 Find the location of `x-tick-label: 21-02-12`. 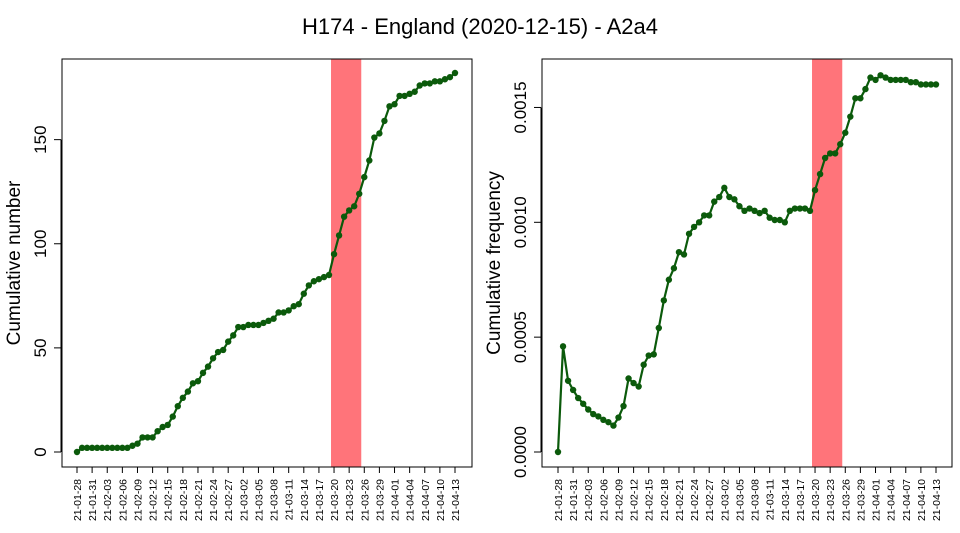

x-tick-label: 21-02-12 is located at coordinates (154, 500).